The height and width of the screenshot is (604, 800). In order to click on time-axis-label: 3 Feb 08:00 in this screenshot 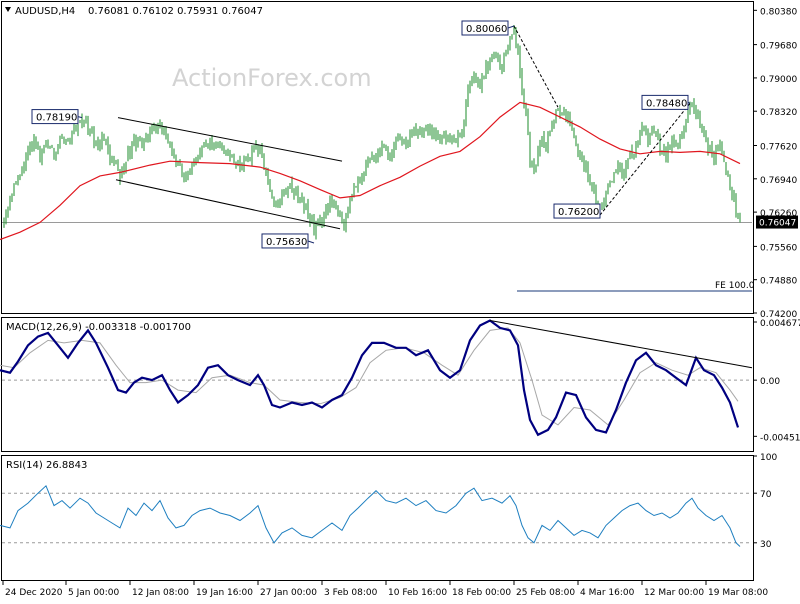, I will do `click(351, 593)`.